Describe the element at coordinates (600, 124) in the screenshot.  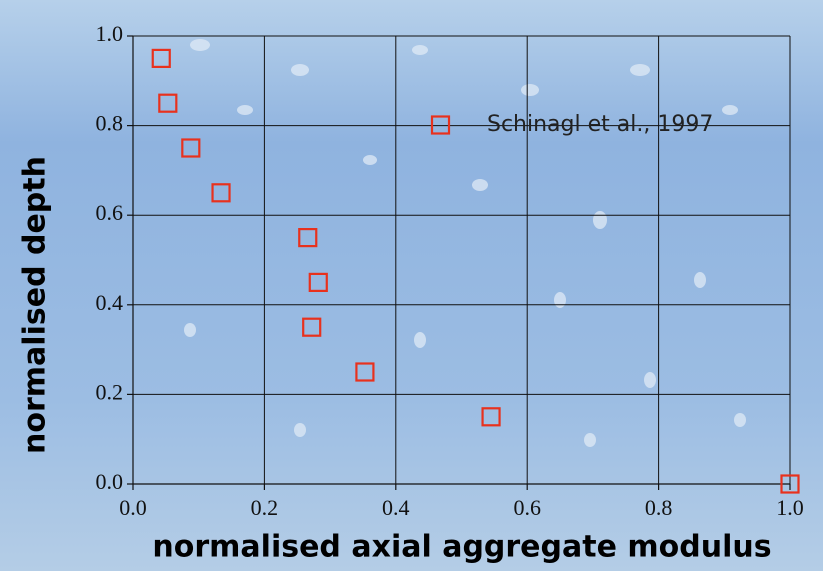
I see `legend-label: Schinagl et al., 1997` at that location.